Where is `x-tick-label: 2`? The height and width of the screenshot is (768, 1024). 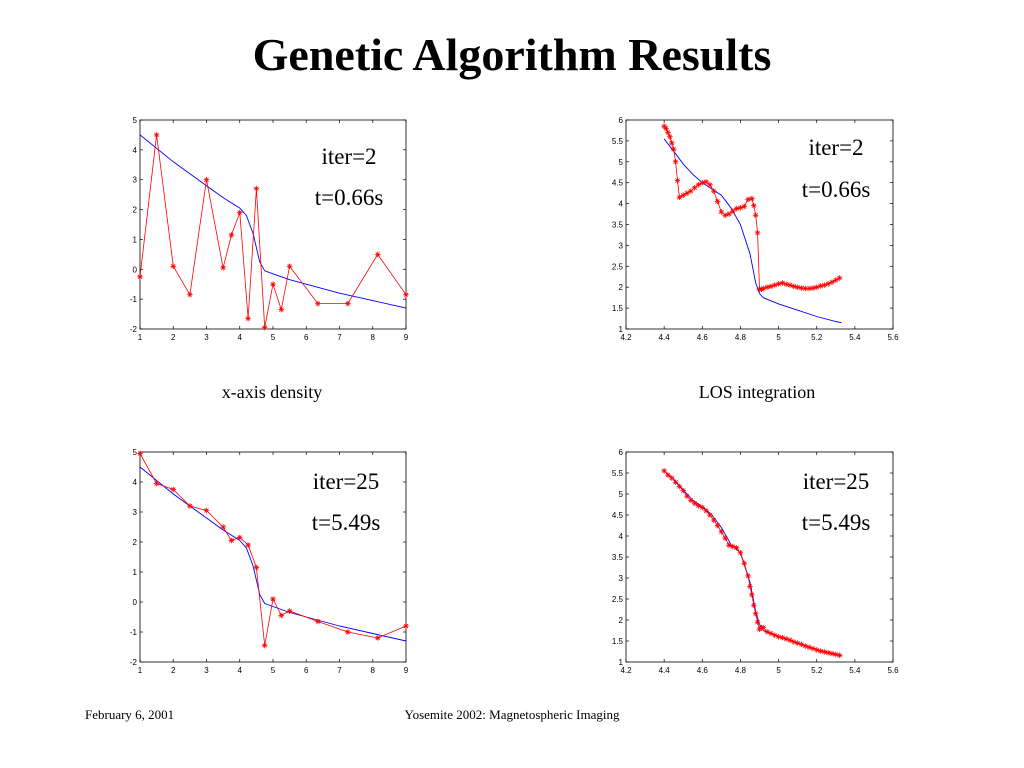 x-tick-label: 2 is located at coordinates (173, 670).